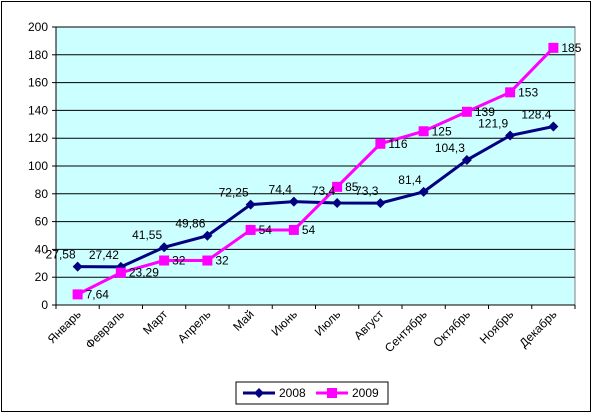 This screenshot has height=415, width=594. I want to click on data-label-2008: 73,3, so click(367, 191).